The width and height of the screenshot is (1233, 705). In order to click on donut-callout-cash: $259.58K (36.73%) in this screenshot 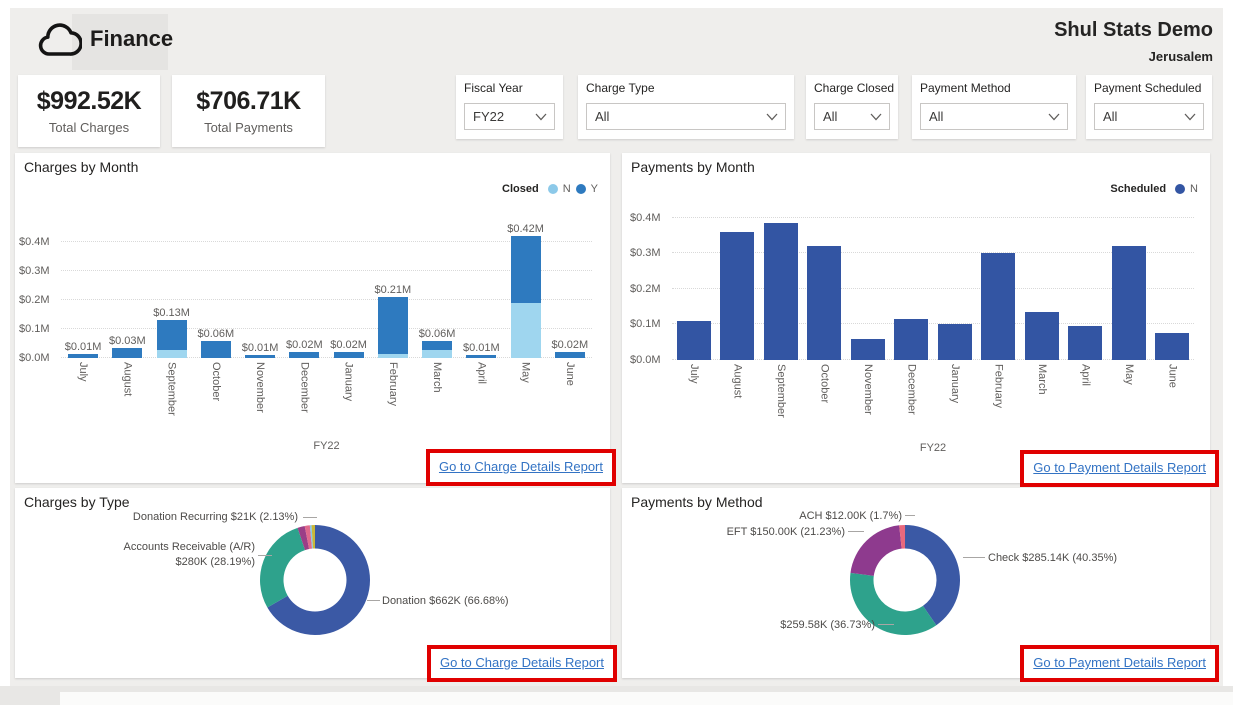, I will do `click(827, 625)`.